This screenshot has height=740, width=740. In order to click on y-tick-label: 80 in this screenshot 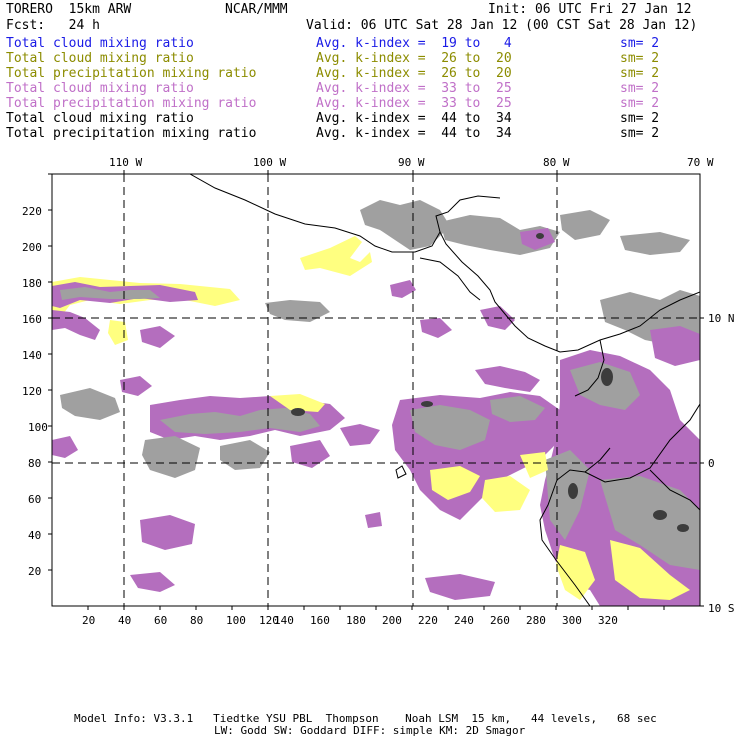, I will do `click(35, 463)`.